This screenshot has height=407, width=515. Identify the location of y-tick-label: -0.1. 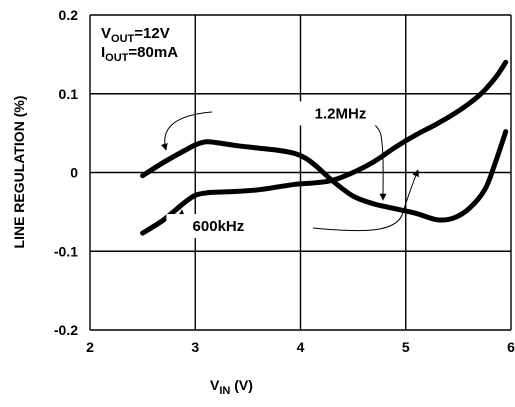
(66, 251).